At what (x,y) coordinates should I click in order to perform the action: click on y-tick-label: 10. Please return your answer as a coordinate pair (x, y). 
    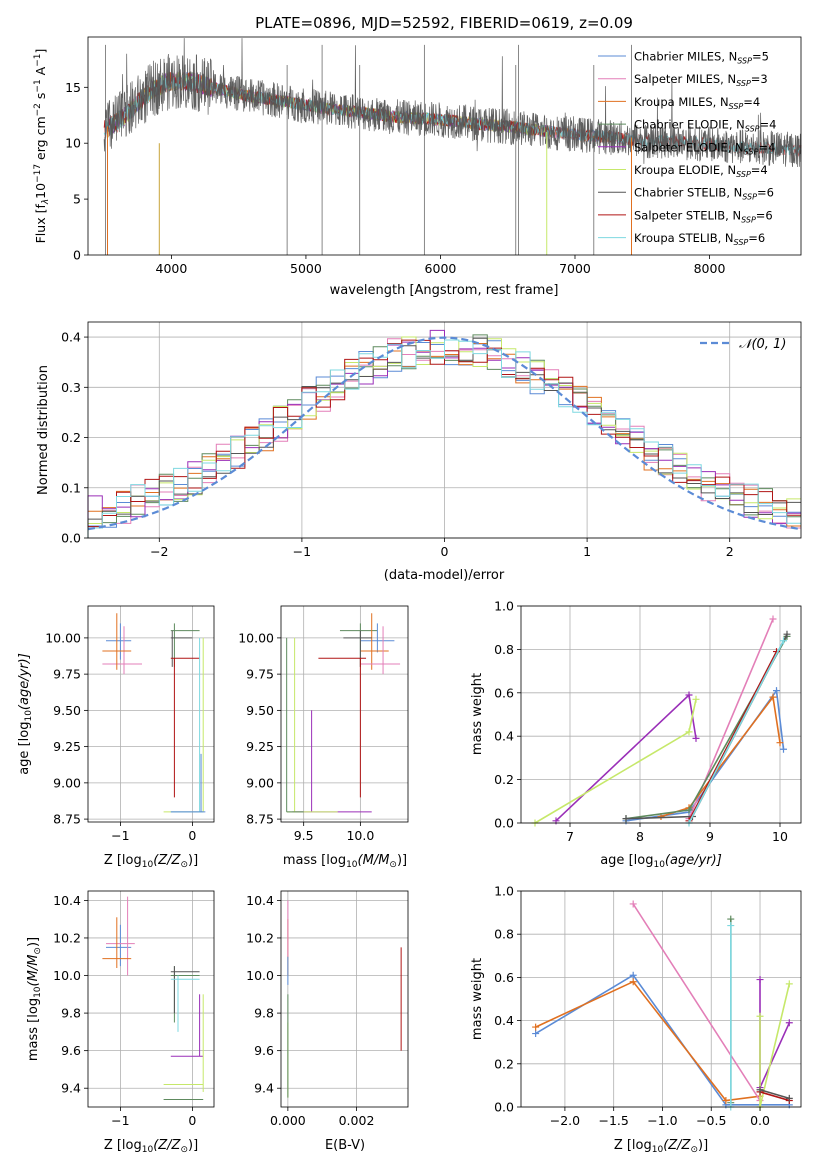
    Looking at the image, I should click on (73, 143).